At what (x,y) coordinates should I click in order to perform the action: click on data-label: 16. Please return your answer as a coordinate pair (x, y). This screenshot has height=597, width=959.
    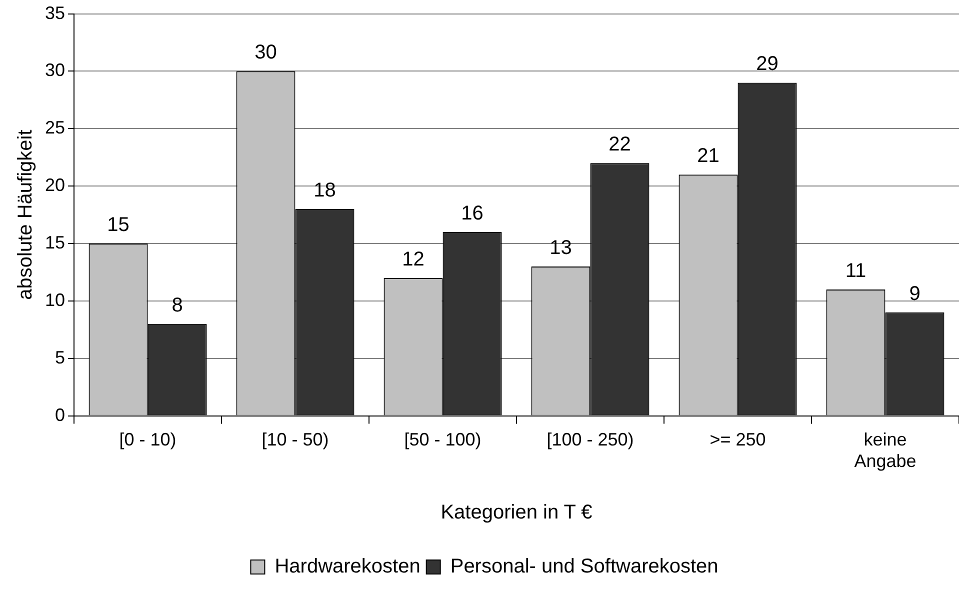
    Looking at the image, I should click on (472, 213).